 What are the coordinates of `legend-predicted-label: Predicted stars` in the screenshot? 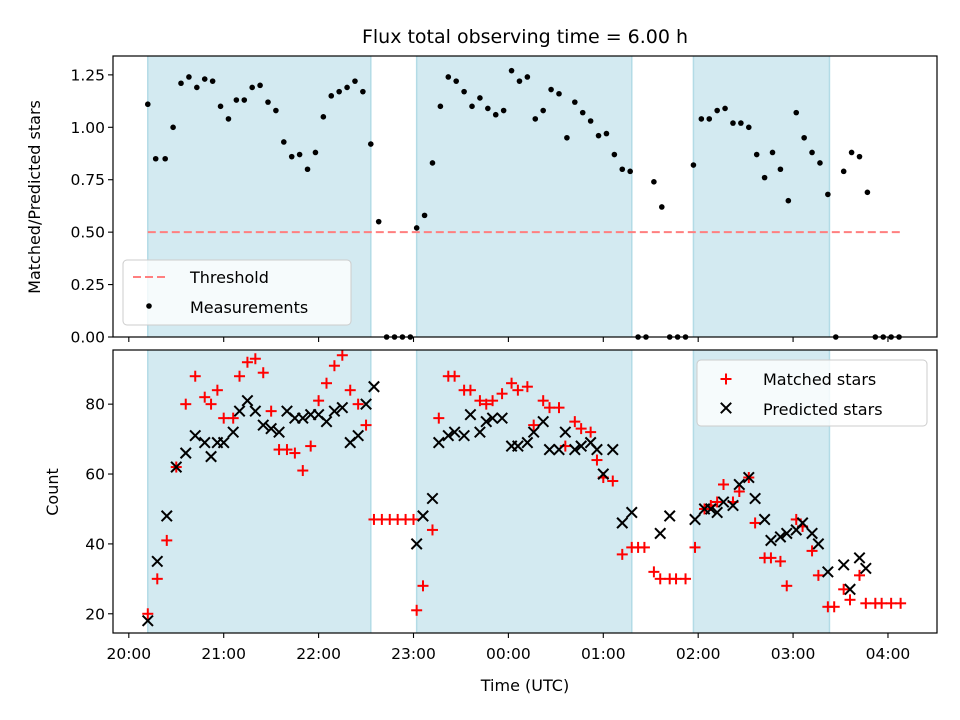 It's located at (823, 409).